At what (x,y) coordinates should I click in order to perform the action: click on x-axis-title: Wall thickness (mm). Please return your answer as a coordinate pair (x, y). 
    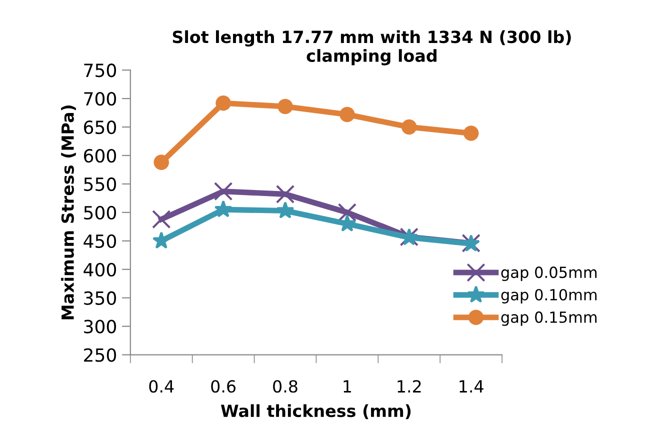
    Looking at the image, I should click on (315, 412).